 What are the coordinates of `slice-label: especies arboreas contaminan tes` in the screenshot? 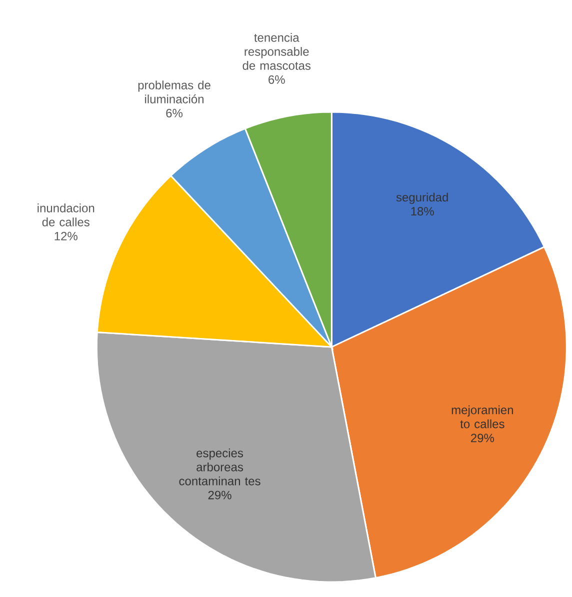 It's located at (220, 467).